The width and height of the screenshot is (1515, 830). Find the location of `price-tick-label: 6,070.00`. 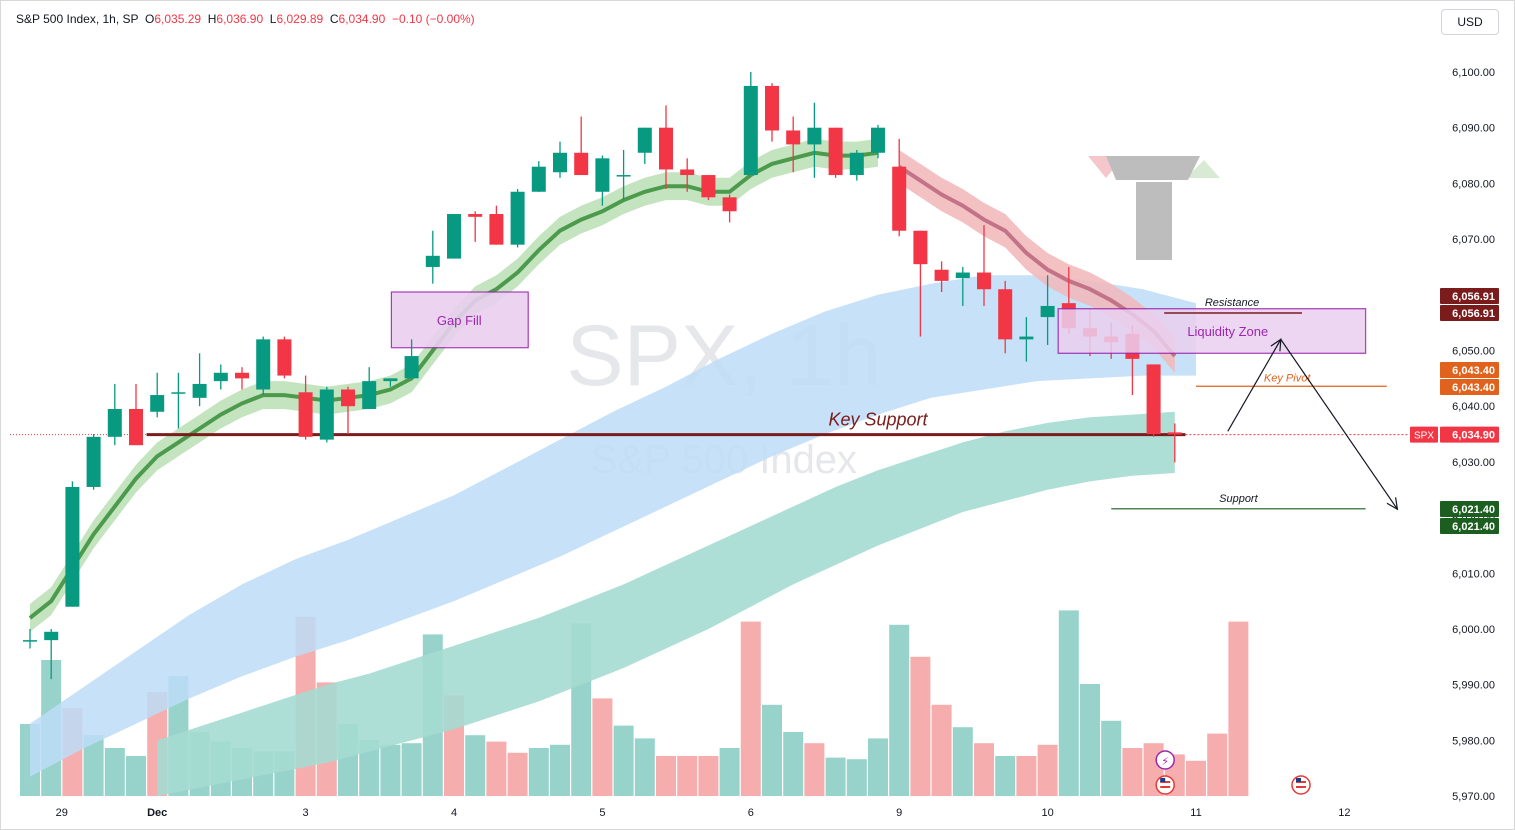

price-tick-label: 6,070.00 is located at coordinates (1473, 240).